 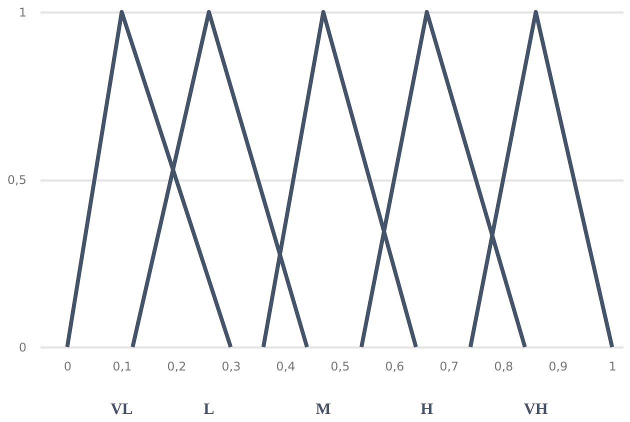 I want to click on x-tick-label: 0,9, so click(x=558, y=367).